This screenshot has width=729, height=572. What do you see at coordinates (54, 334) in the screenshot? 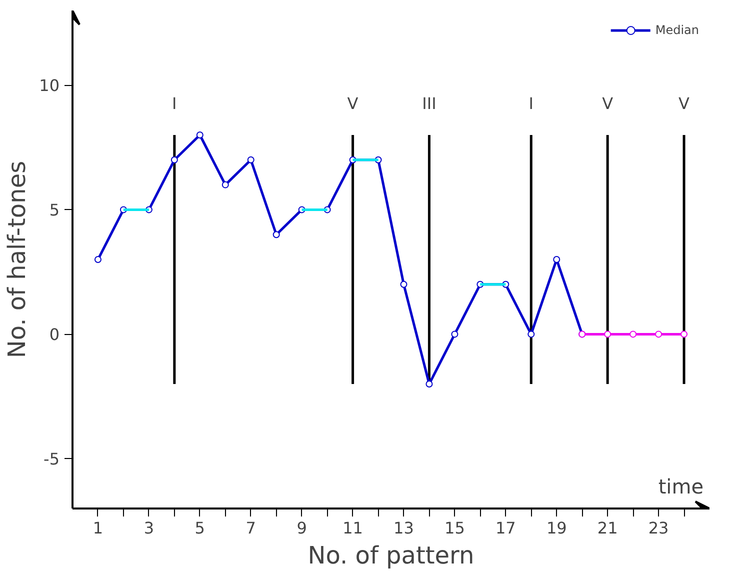
I see `y-tick-label: 0` at bounding box center [54, 334].